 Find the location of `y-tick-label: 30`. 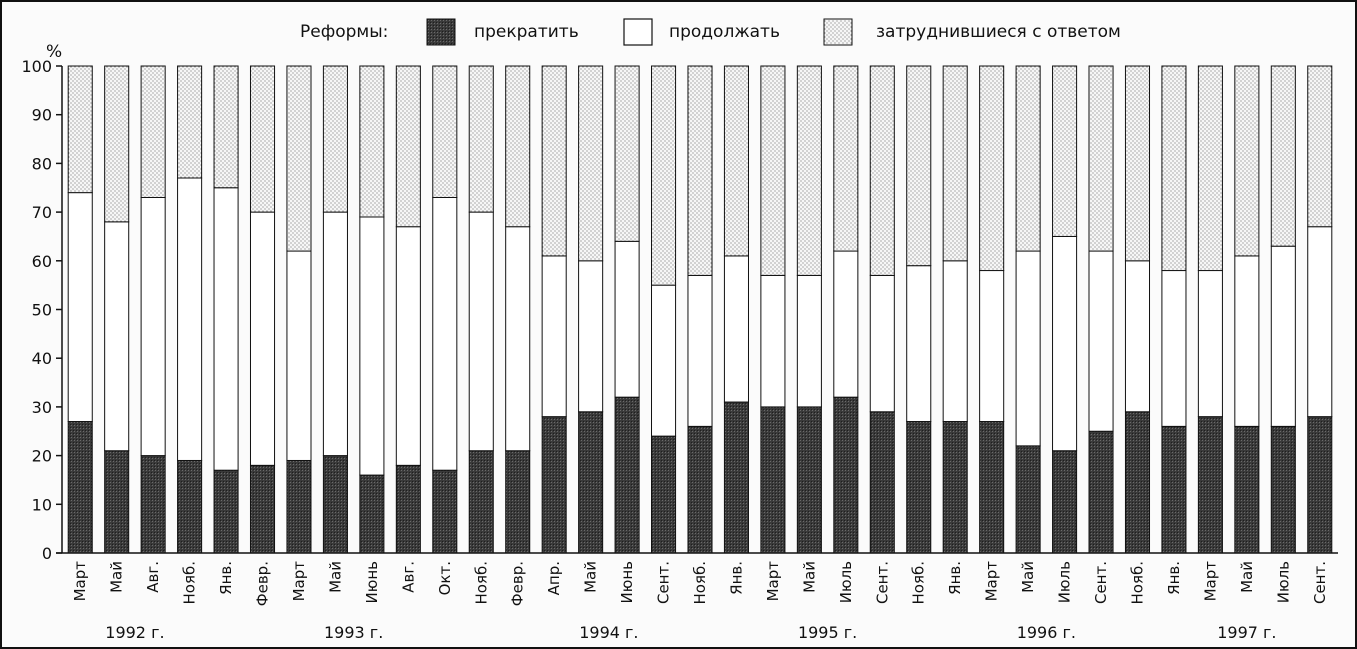

y-tick-label: 30 is located at coordinates (42, 407).